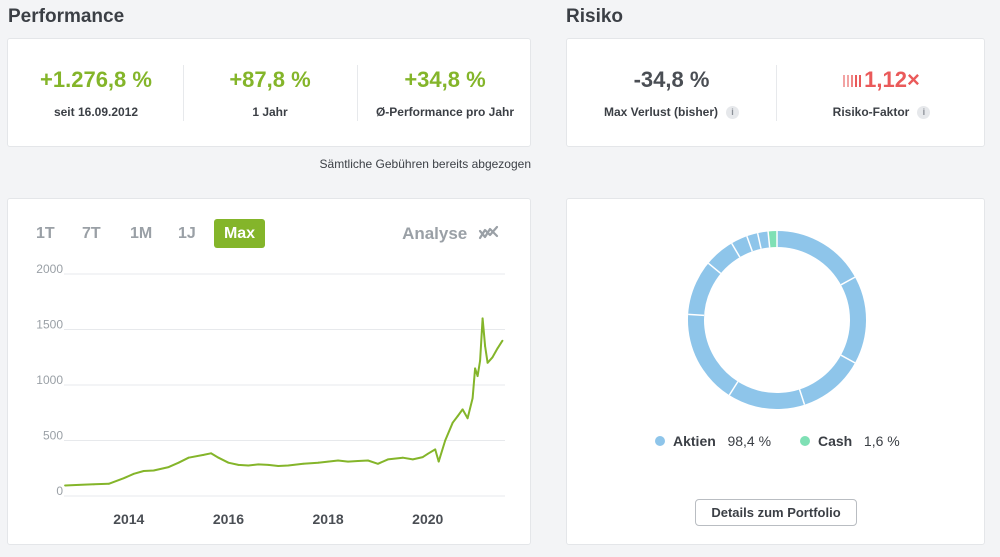  I want to click on range-tab-max: Max, so click(239, 233).